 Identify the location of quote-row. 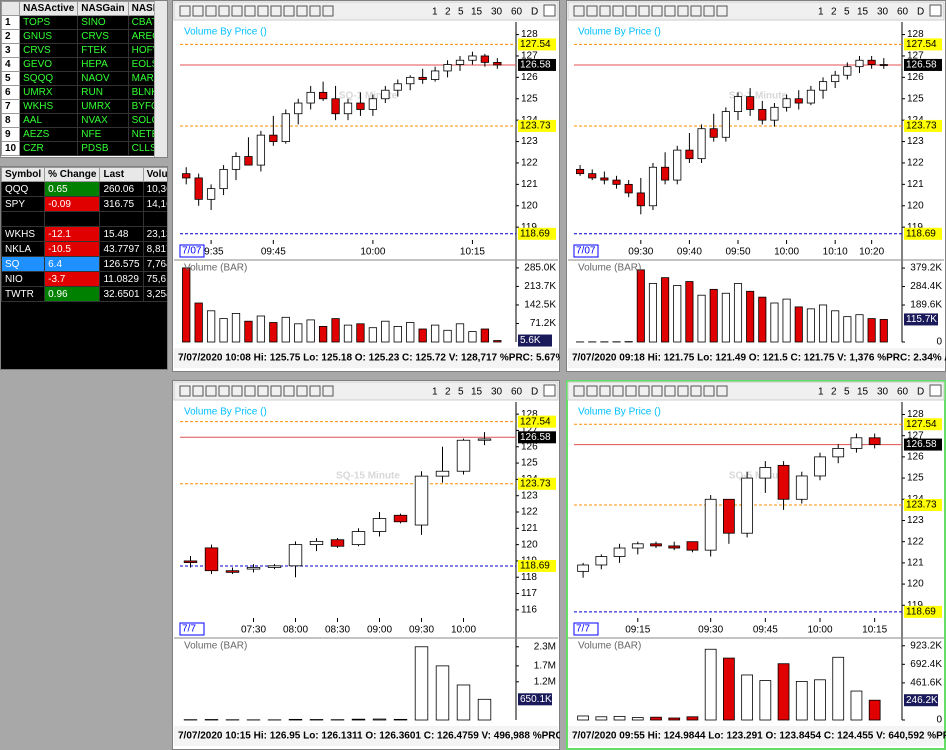
(84, 219).